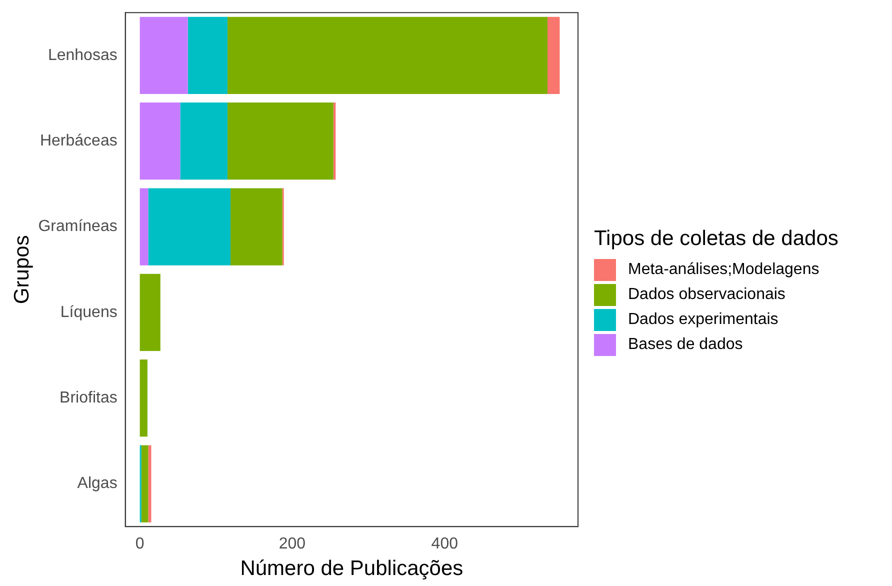  Describe the element at coordinates (89, 398) in the screenshot. I see `y-tick-label: Briofitas` at that location.